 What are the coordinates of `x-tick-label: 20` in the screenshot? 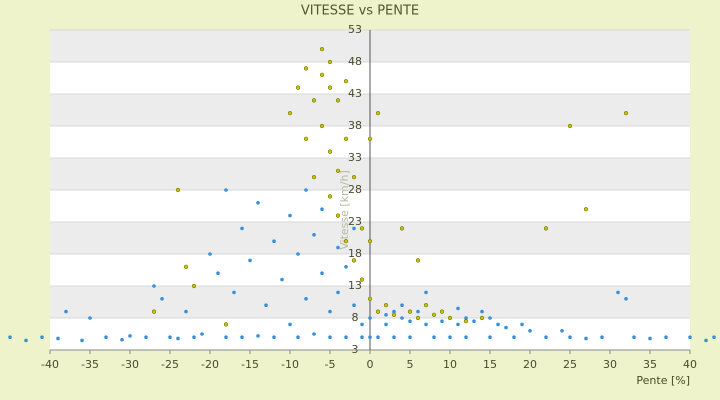 It's located at (530, 364).